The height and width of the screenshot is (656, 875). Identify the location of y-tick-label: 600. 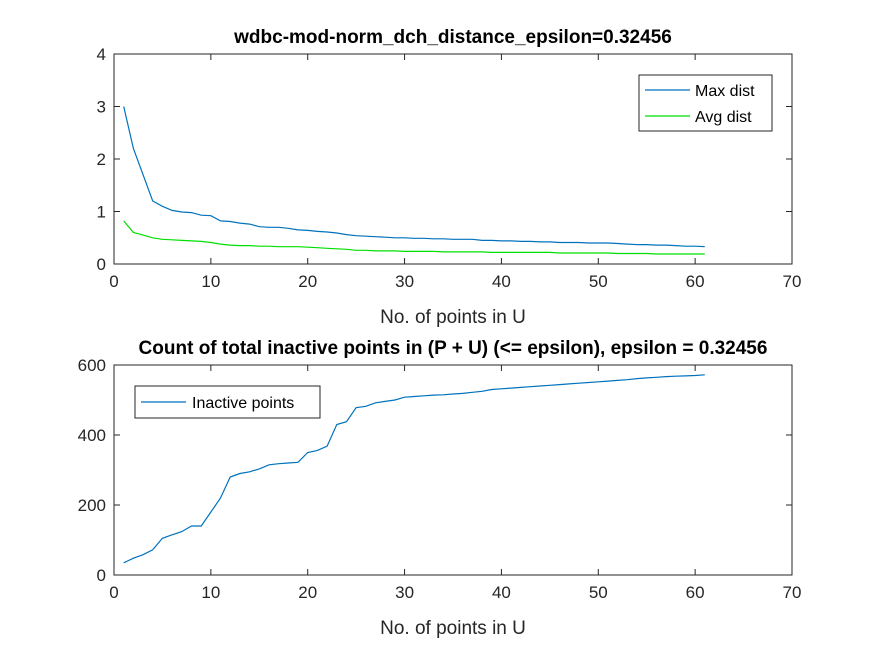
(92, 365).